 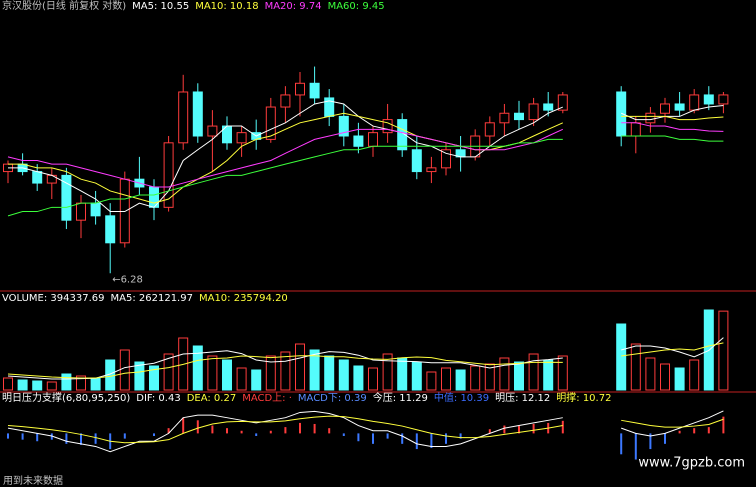 I want to click on legend-text: DEA: 0.27, so click(x=212, y=398).